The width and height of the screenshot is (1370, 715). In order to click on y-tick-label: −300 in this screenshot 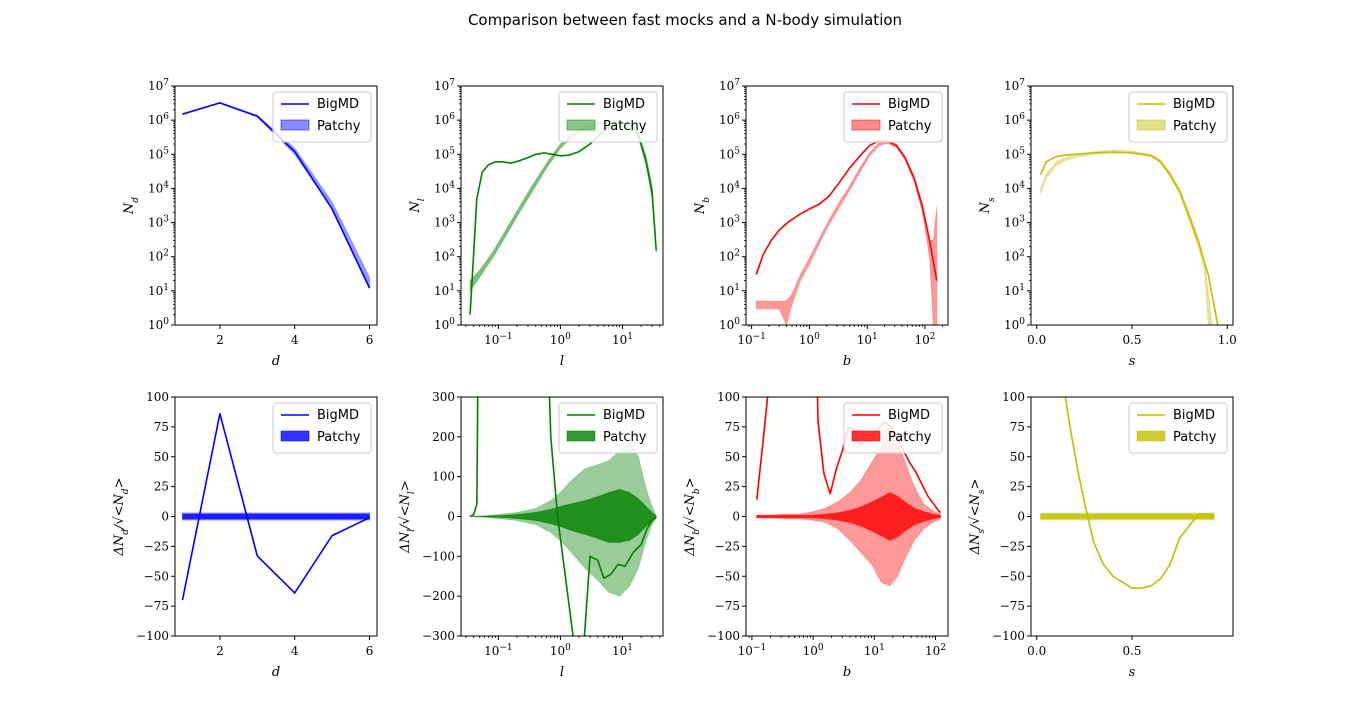, I will do `click(438, 636)`.